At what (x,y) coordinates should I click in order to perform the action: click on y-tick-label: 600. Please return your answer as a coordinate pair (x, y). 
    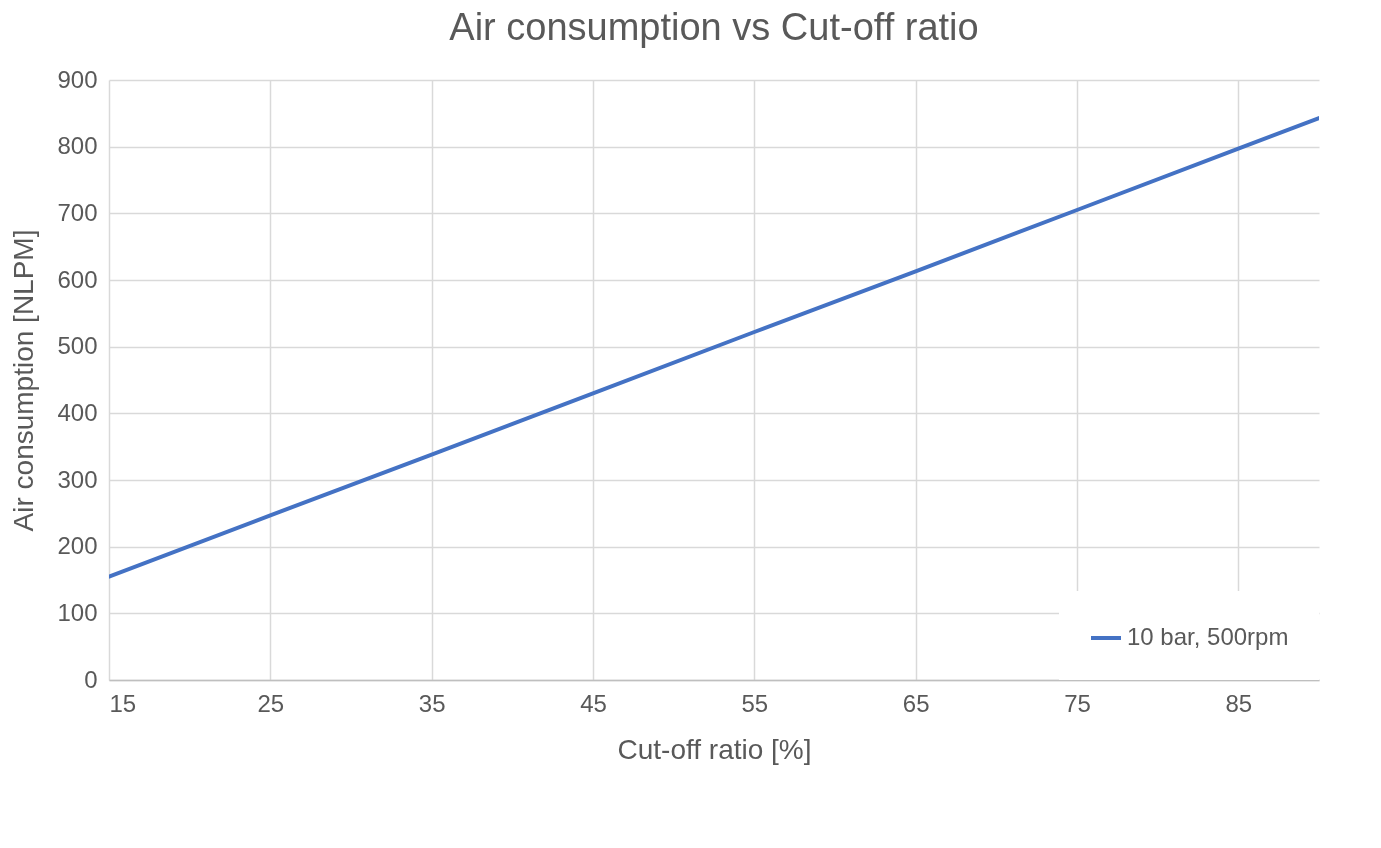
    Looking at the image, I should click on (77, 279).